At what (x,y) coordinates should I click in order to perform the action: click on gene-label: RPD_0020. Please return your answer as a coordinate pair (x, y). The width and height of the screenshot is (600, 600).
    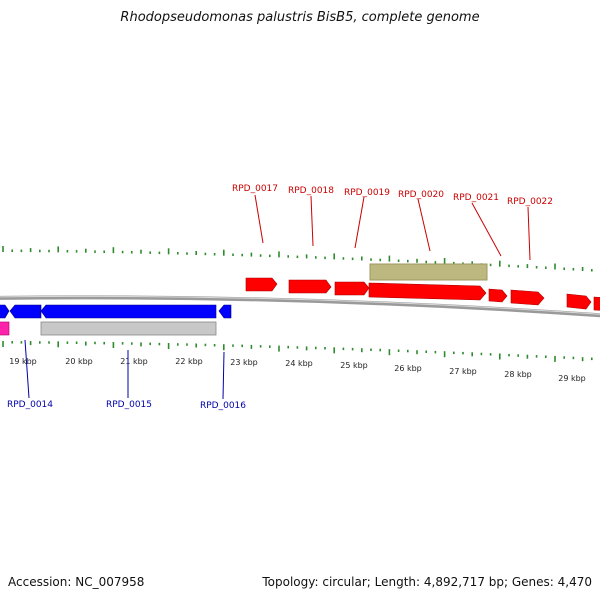
    Looking at the image, I should click on (421, 195).